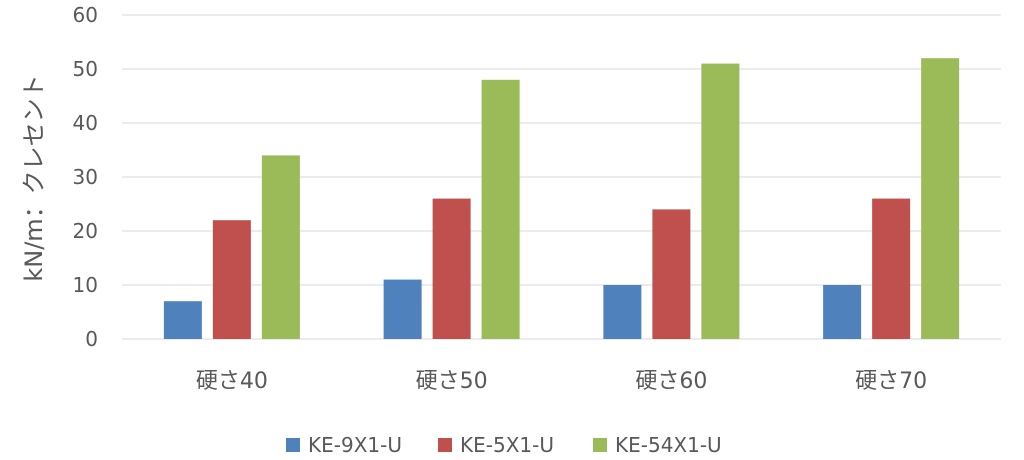 The width and height of the screenshot is (1024, 460). What do you see at coordinates (182, 320) in the screenshot?
I see `bar-KE-9X1-U-硬さ40` at bounding box center [182, 320].